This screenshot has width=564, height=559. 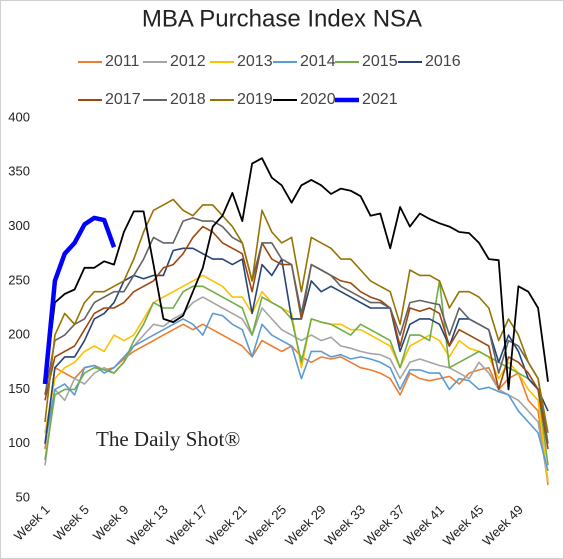 What do you see at coordinates (188, 61) in the screenshot?
I see `legend-label: 2012` at bounding box center [188, 61].